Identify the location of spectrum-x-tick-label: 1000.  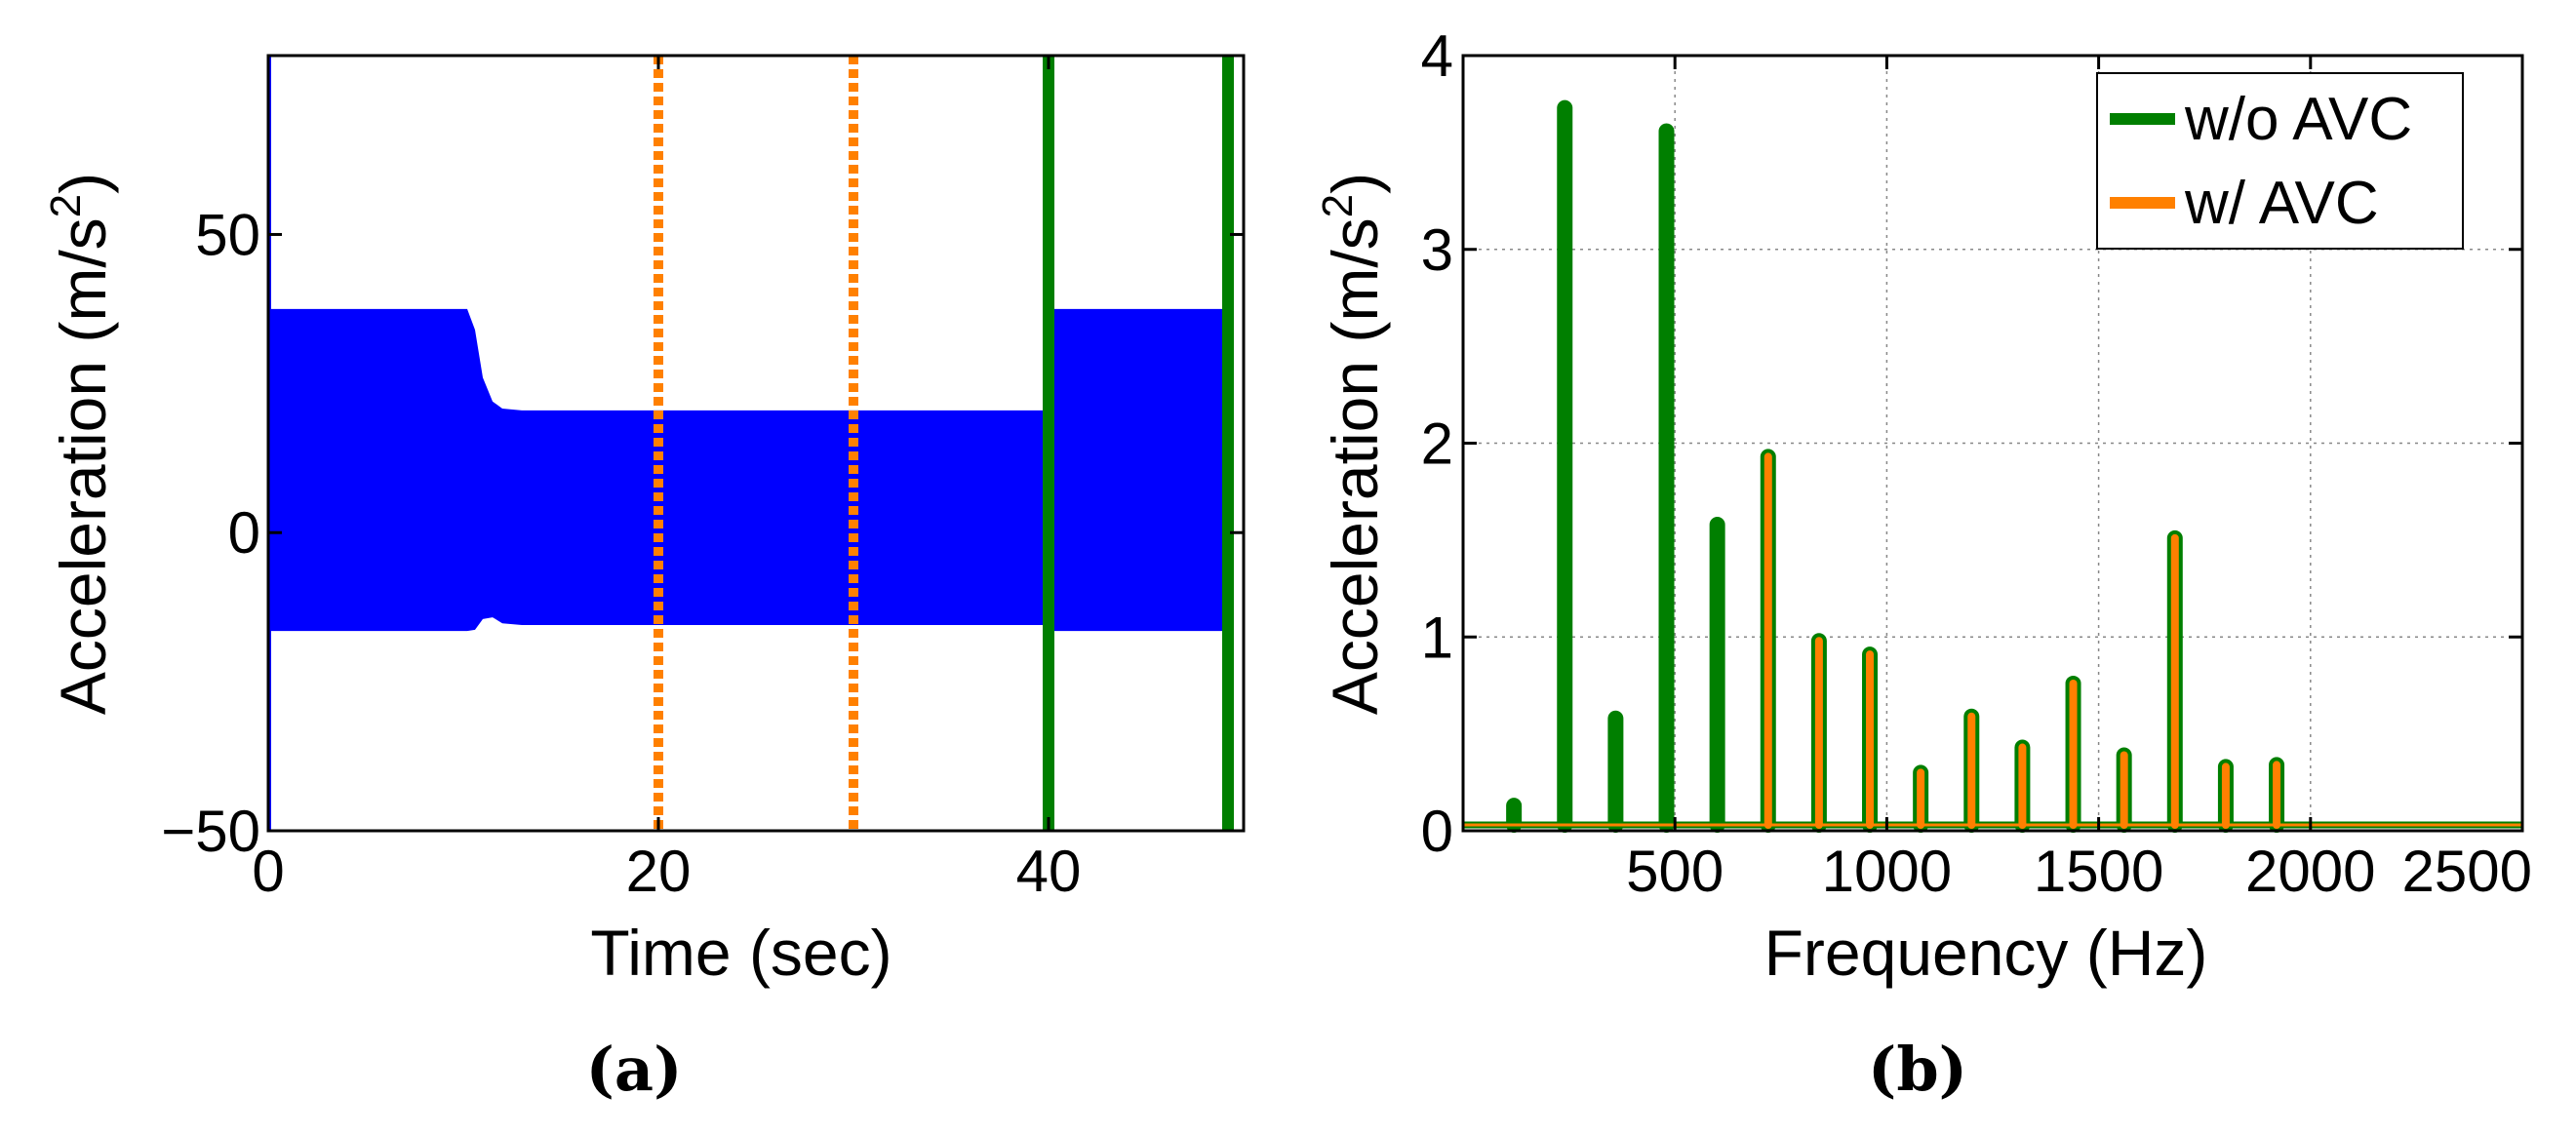
(1887, 872).